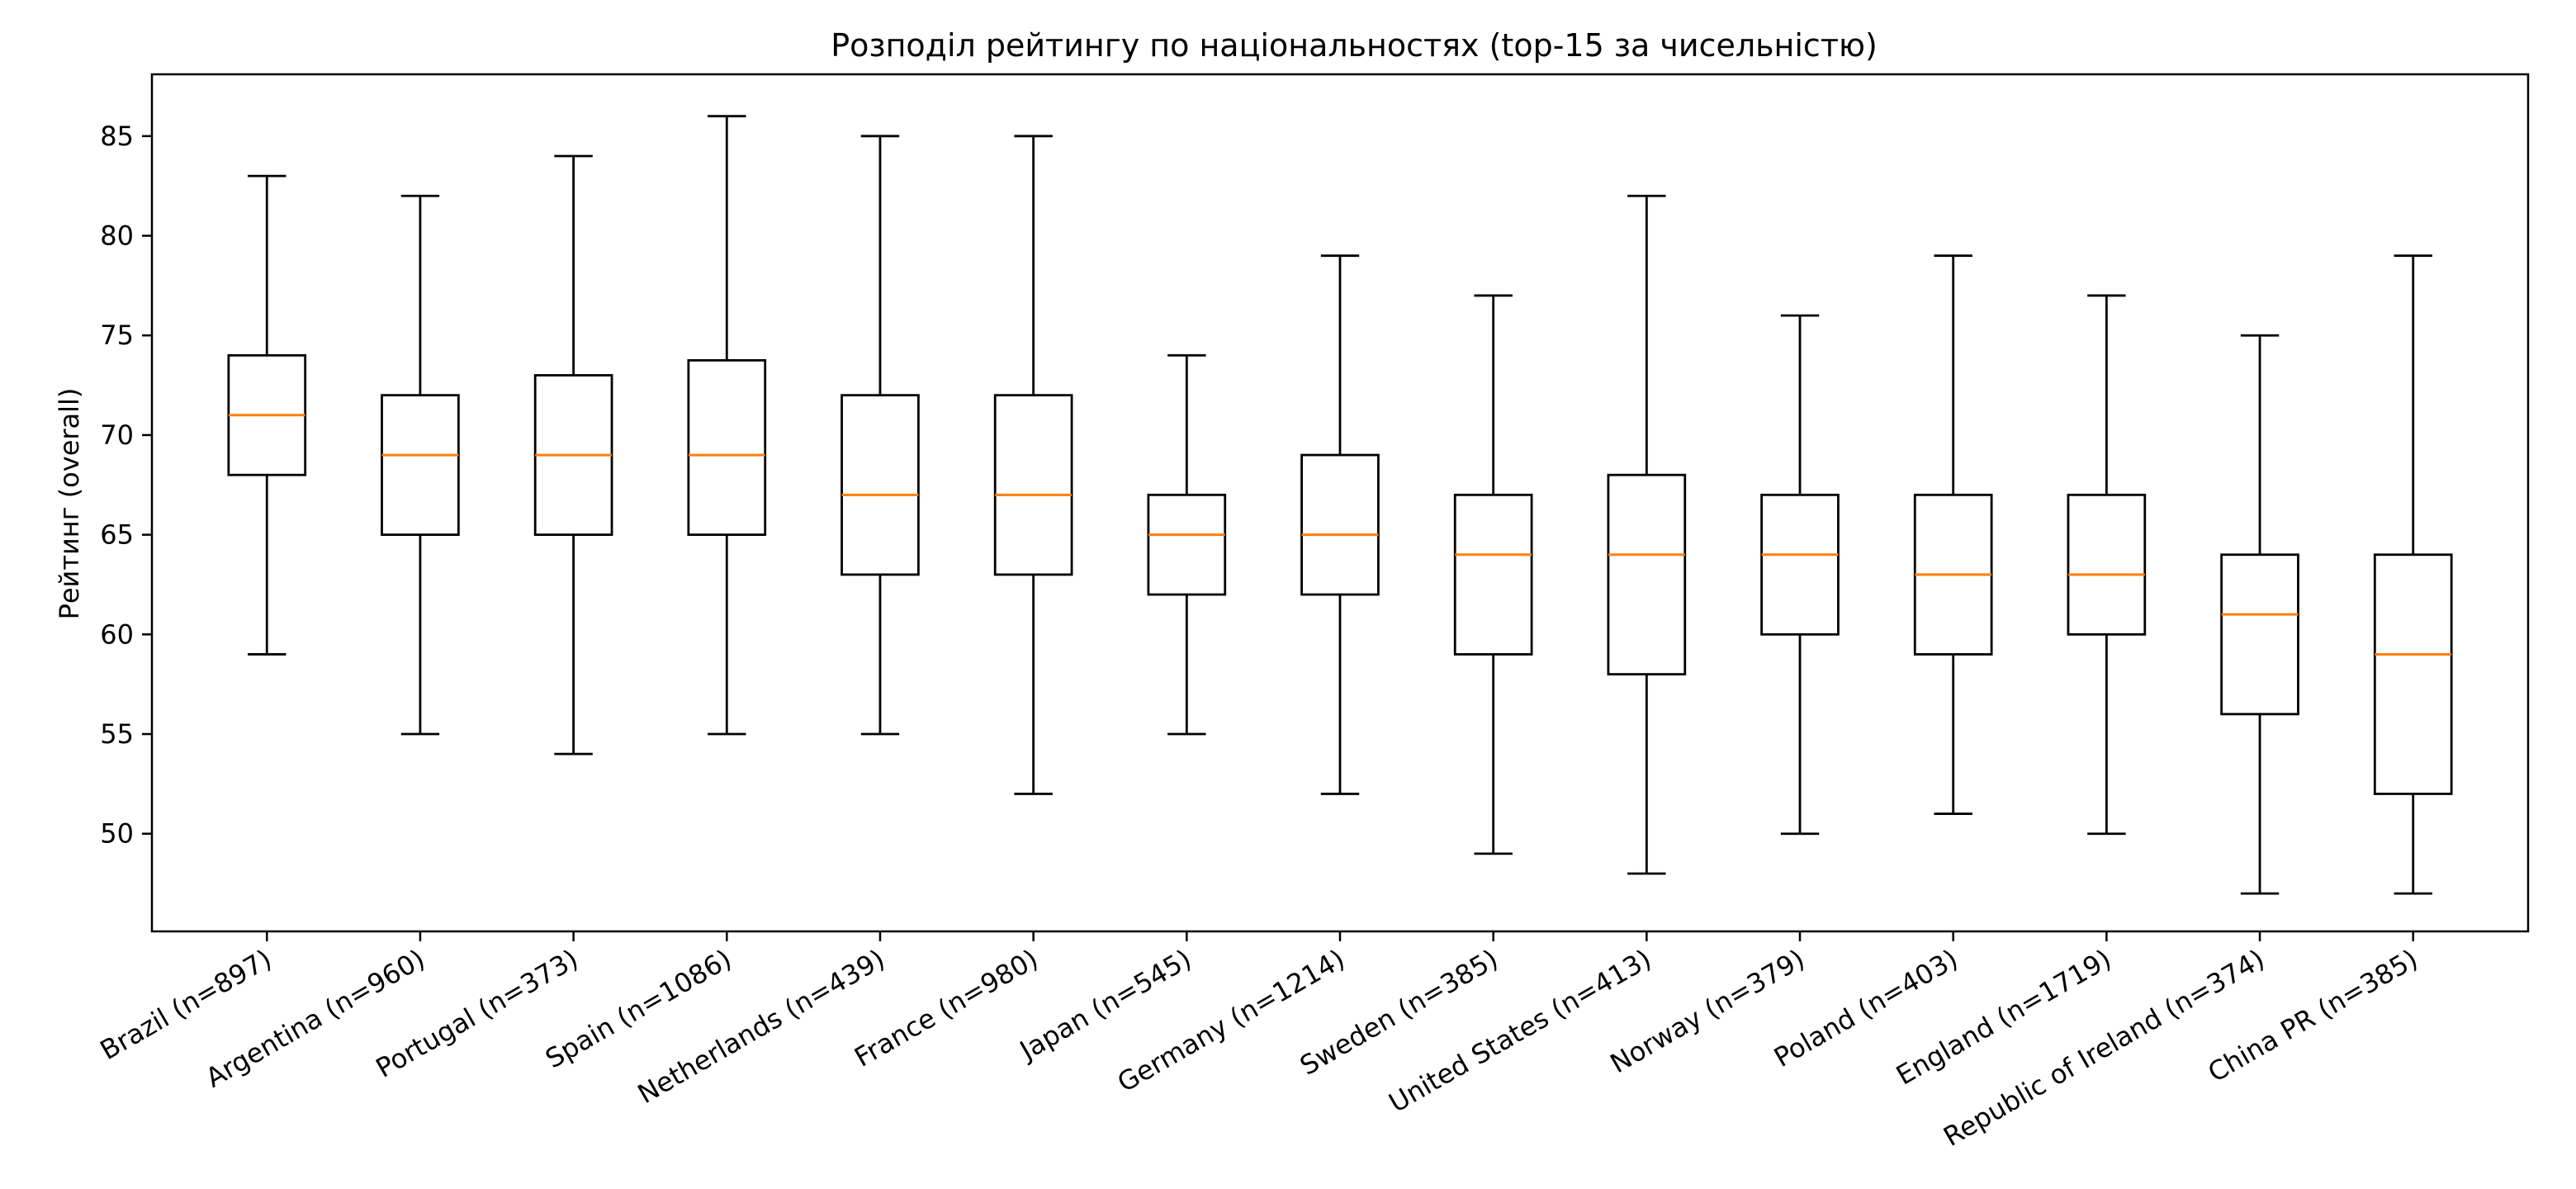  What do you see at coordinates (69, 504) in the screenshot?
I see `y-axis-label: Рейтинг (overall)` at bounding box center [69, 504].